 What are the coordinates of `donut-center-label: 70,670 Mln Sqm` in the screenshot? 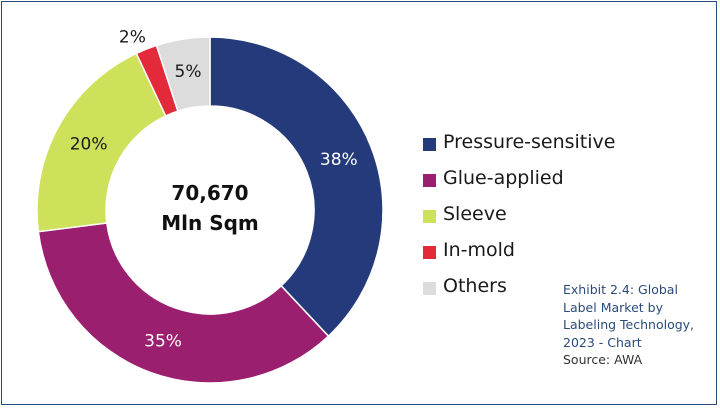 It's located at (210, 208).